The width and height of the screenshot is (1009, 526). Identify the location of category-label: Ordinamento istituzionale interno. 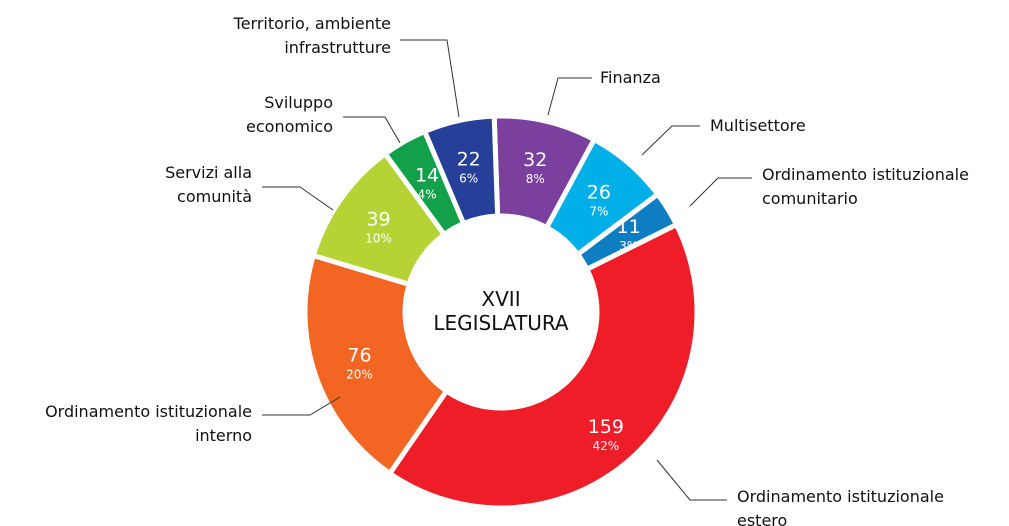
(148, 423).